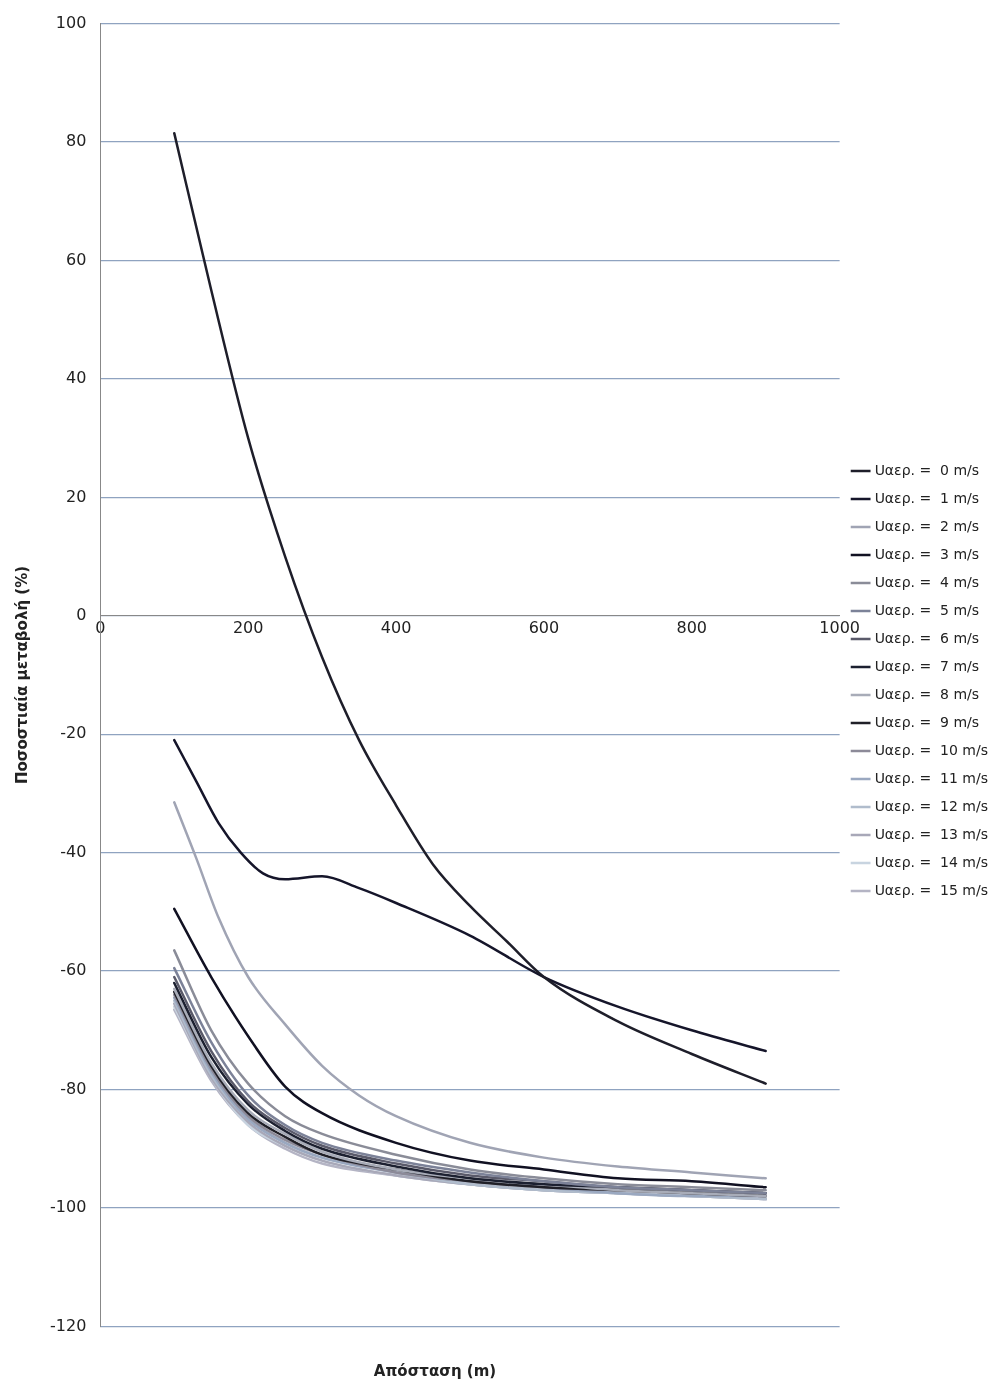 The height and width of the screenshot is (1391, 1002). Describe the element at coordinates (839, 627) in the screenshot. I see `x-tick-label: 1000` at that location.